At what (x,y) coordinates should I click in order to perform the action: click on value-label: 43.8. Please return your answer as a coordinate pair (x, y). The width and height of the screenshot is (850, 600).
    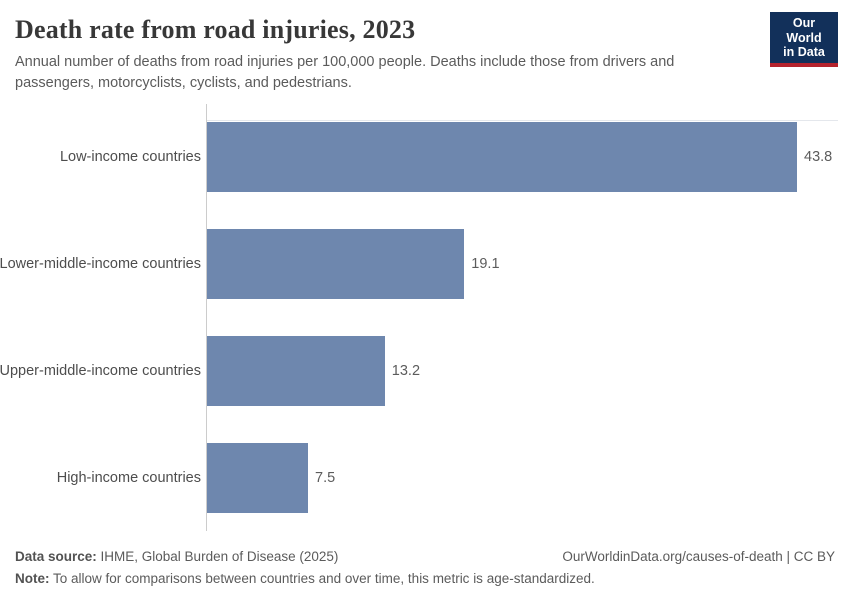
    Looking at the image, I should click on (818, 157).